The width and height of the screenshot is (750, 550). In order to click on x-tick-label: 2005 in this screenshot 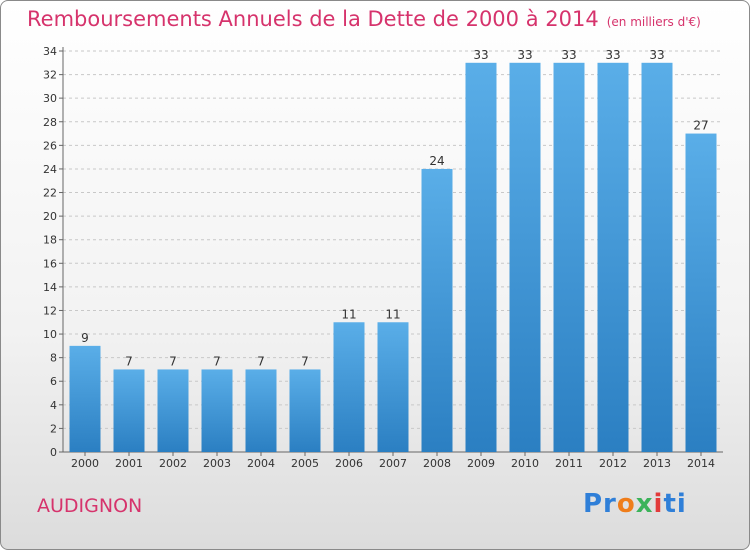, I will do `click(305, 463)`.